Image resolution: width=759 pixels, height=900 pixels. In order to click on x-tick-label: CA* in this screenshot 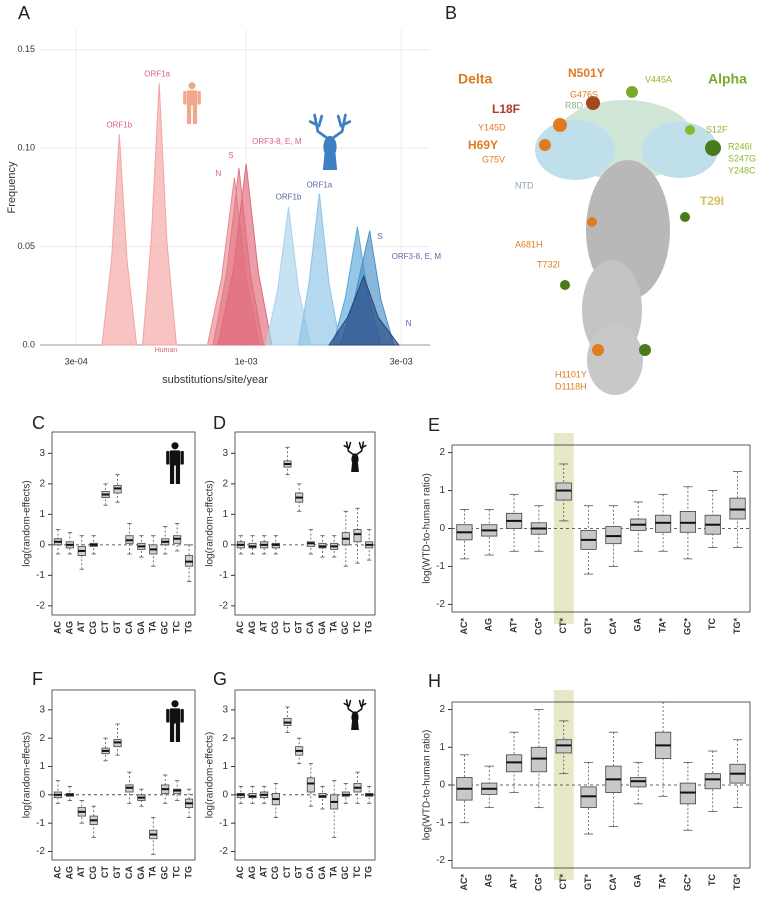, I will do `click(613, 882)`.